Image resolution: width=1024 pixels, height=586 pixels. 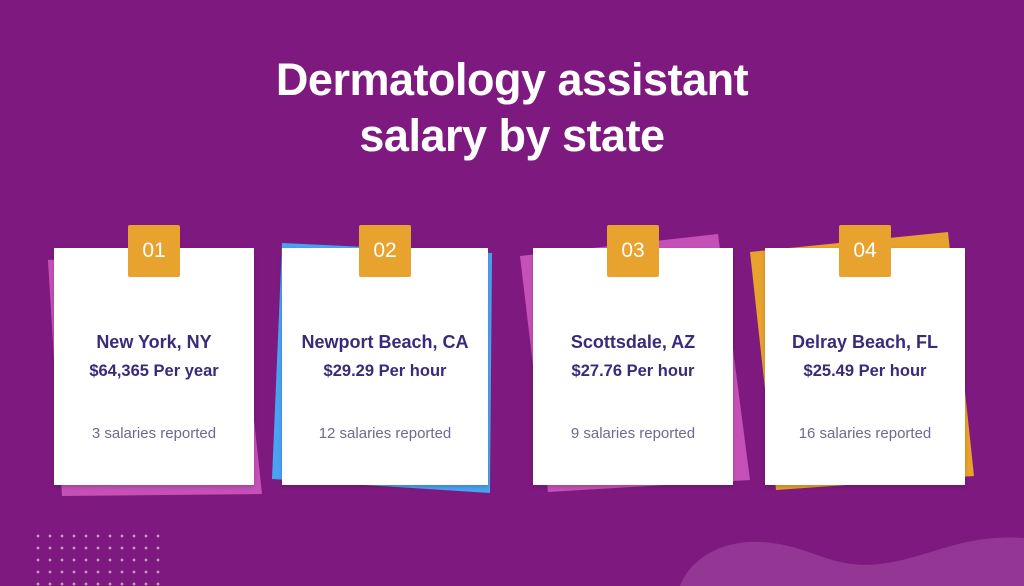 What do you see at coordinates (154, 251) in the screenshot?
I see `card-number-badge: 01` at bounding box center [154, 251].